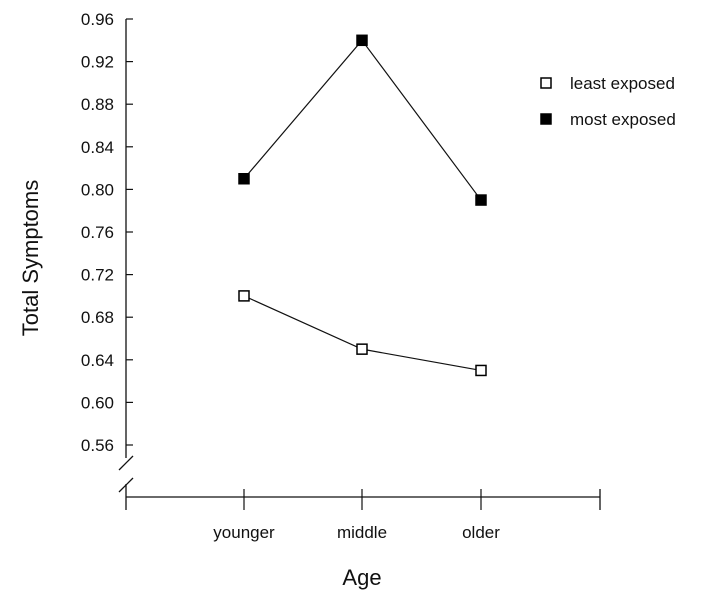 The width and height of the screenshot is (709, 593). Describe the element at coordinates (481, 532) in the screenshot. I see `x-tick-label: older` at that location.